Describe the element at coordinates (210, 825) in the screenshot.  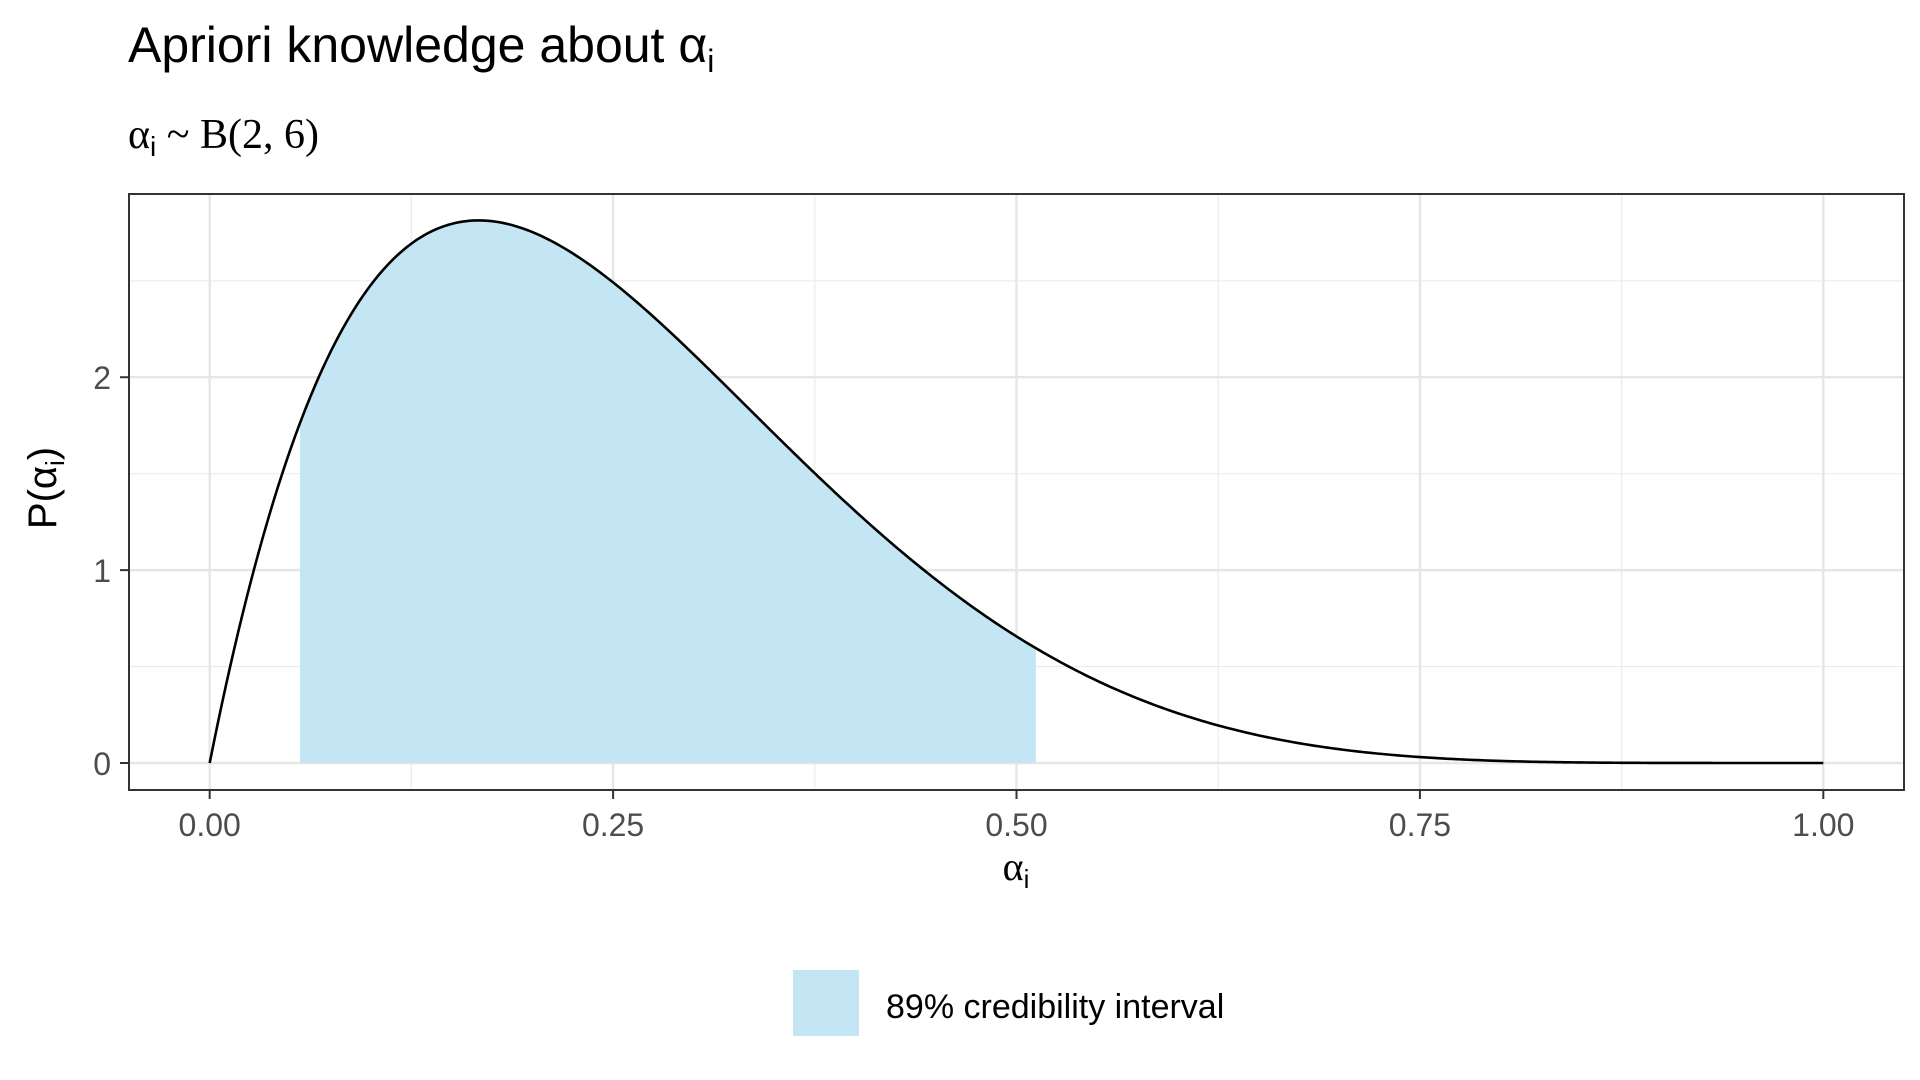
I see `x-tick-label: 0.00` at that location.